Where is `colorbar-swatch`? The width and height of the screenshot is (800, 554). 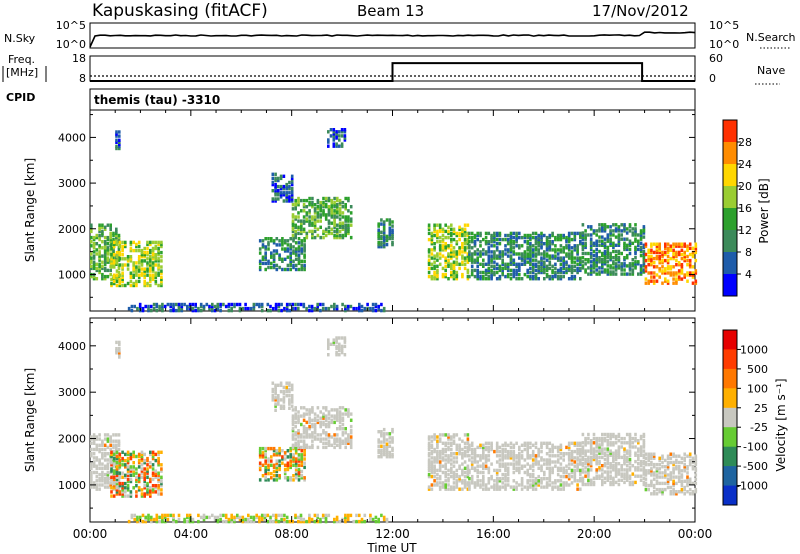 colorbar-swatch is located at coordinates (730, 417).